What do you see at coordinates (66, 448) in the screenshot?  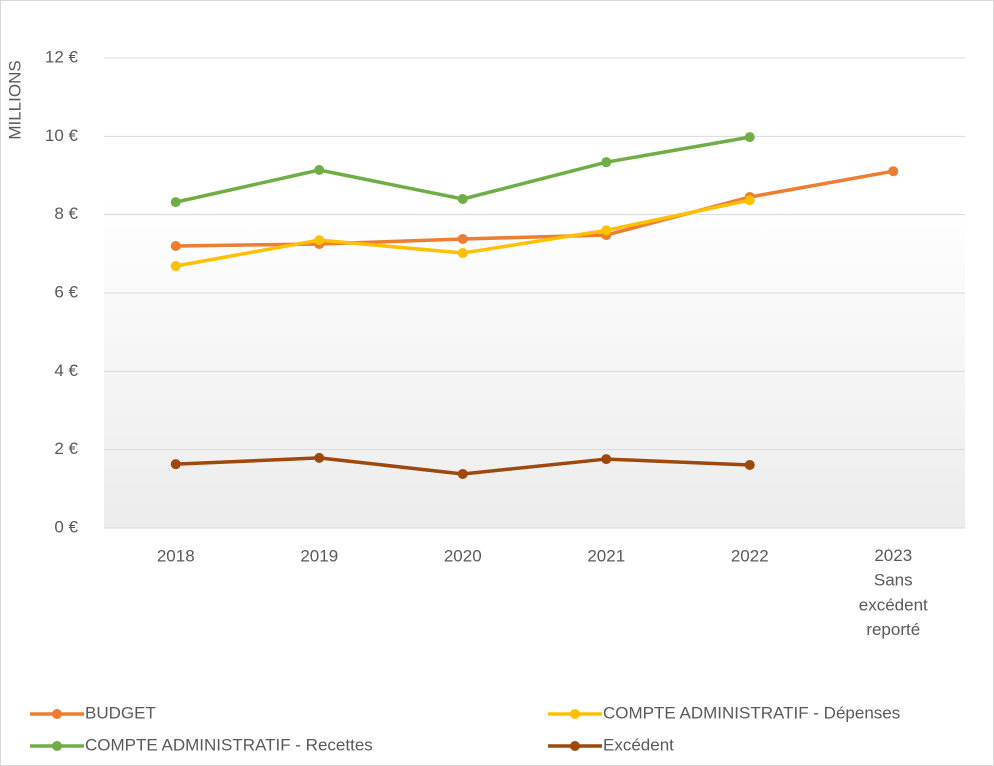 I see `y-tick-label: 2 €` at bounding box center [66, 448].